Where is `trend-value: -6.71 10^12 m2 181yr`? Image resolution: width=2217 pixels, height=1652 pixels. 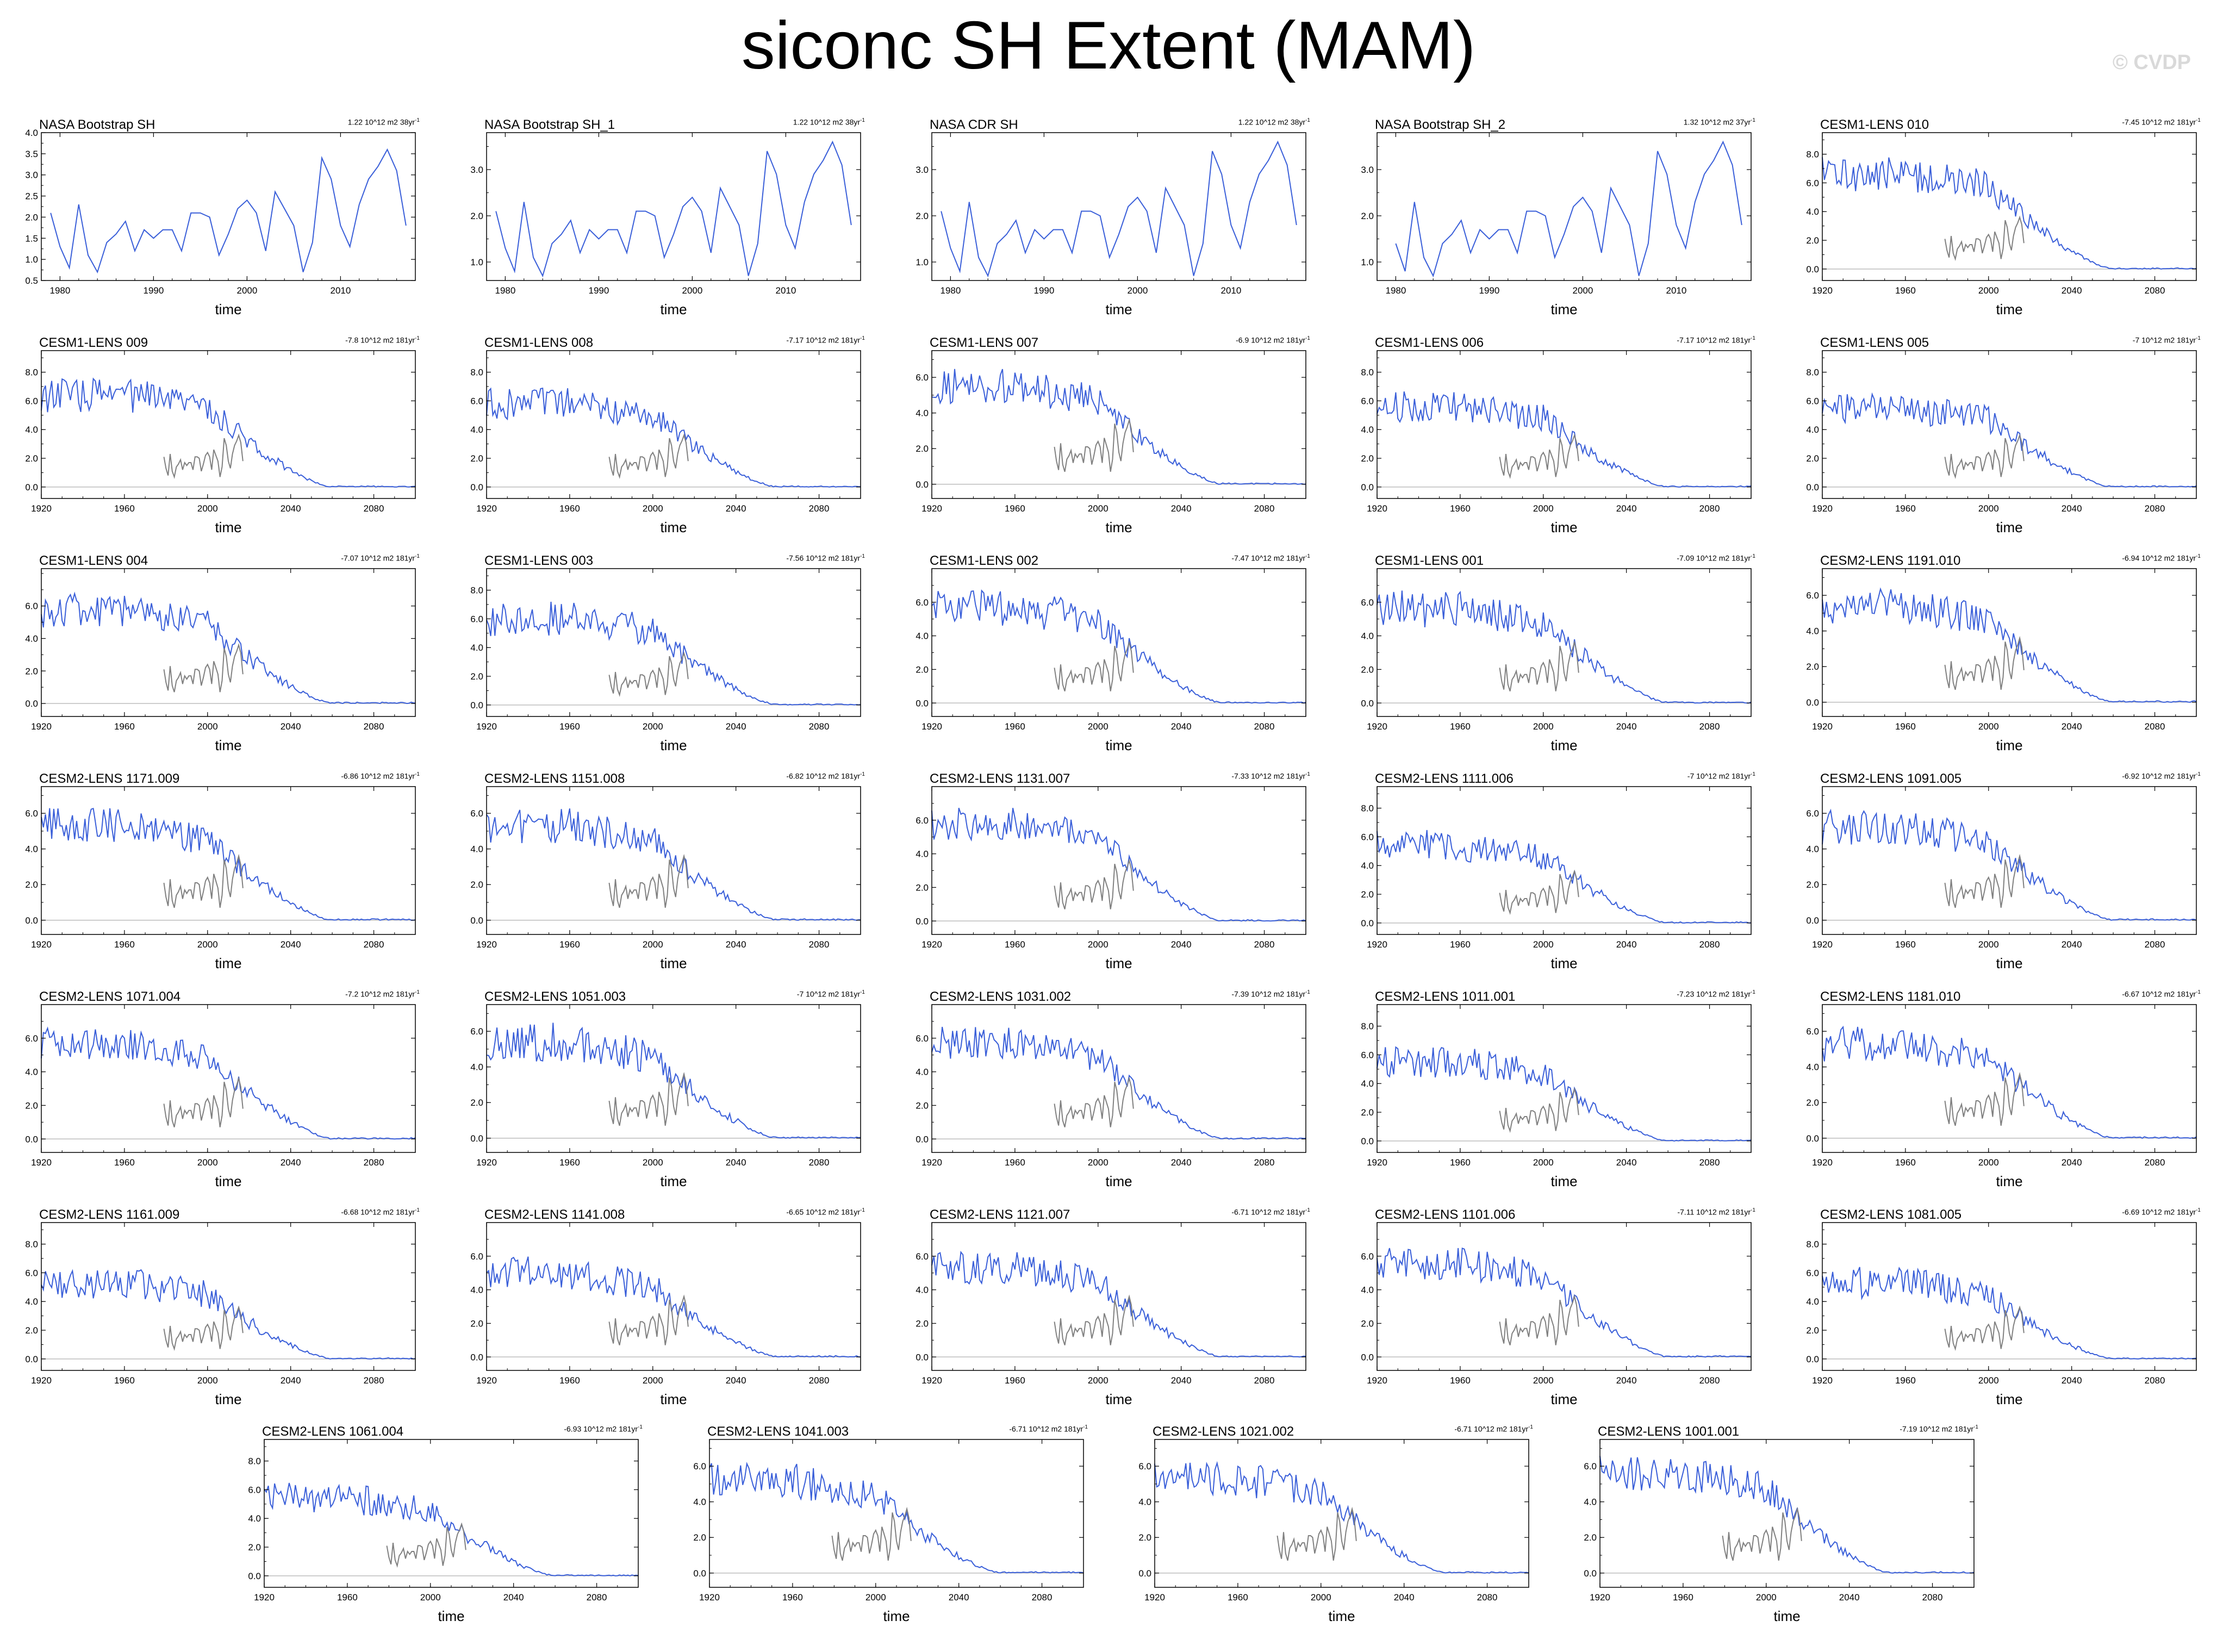
trend-value: -6.71 10^12 m2 181yr is located at coordinates (1046, 1429).